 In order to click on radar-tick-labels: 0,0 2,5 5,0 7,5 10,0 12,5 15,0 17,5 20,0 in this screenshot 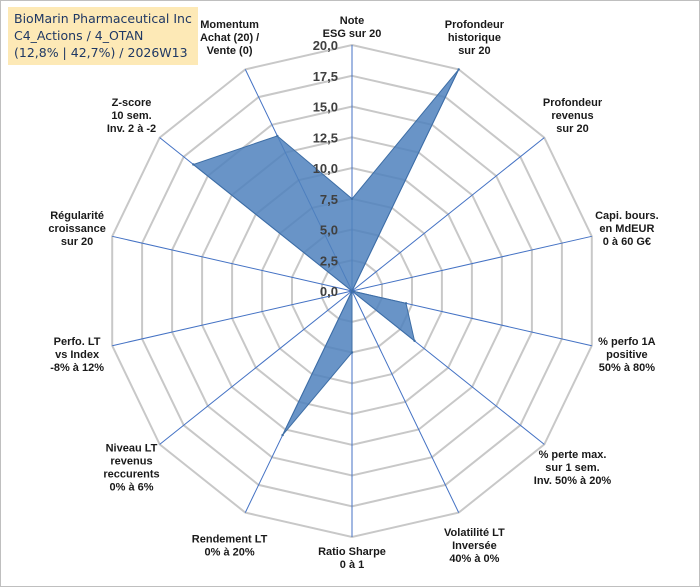, I will do `click(325, 168)`.